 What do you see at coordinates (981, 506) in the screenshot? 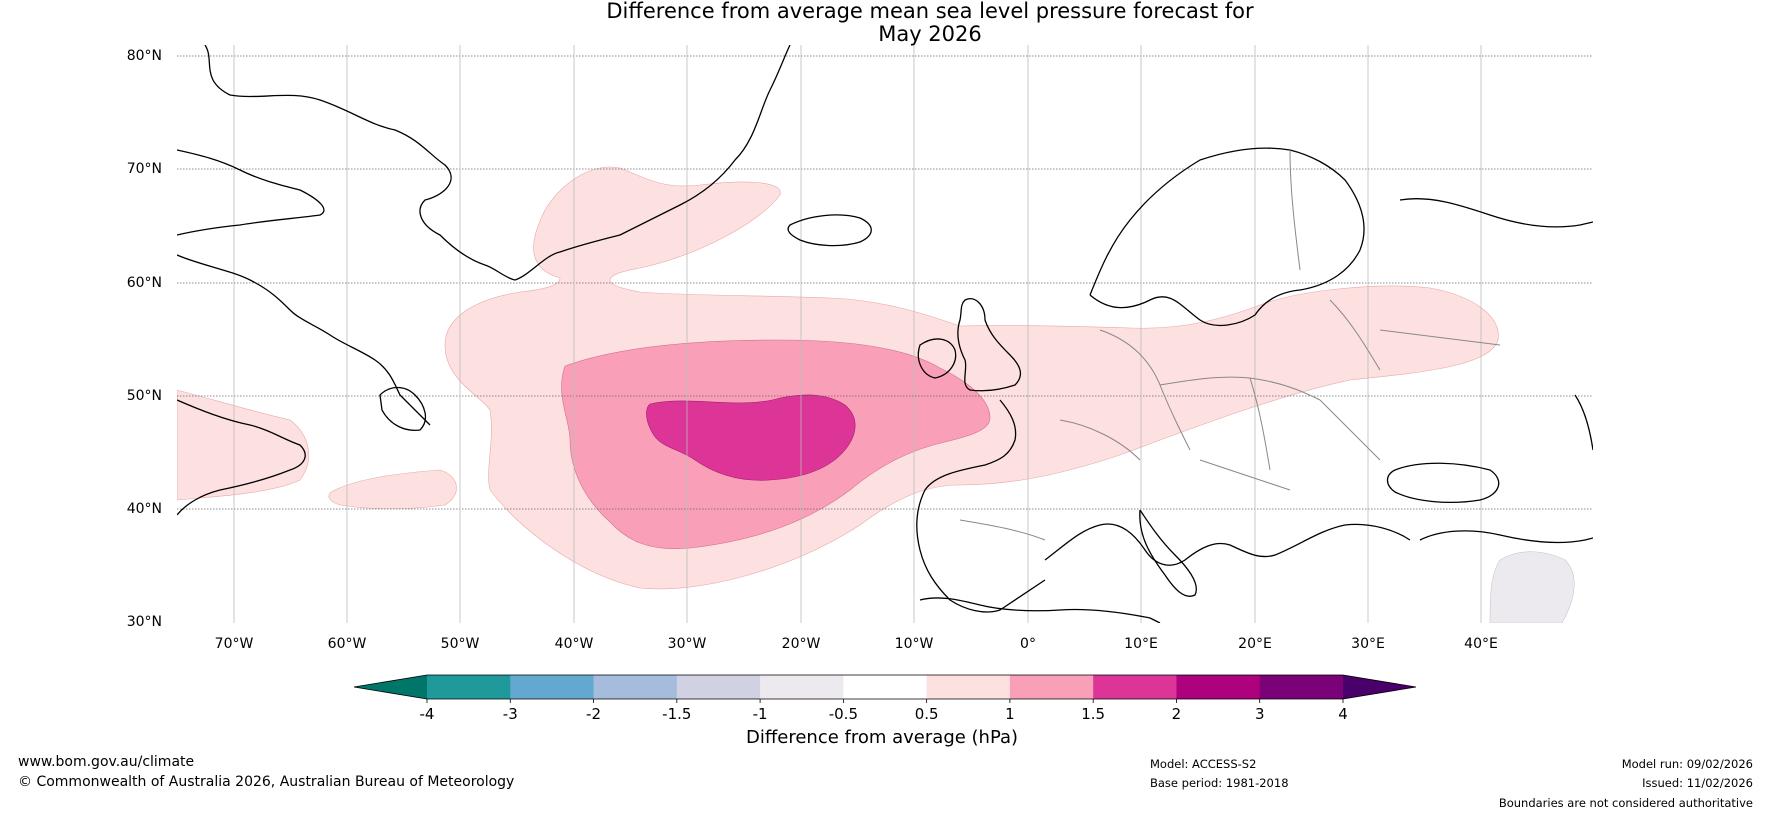
I see `europe-west-coast` at bounding box center [981, 506].